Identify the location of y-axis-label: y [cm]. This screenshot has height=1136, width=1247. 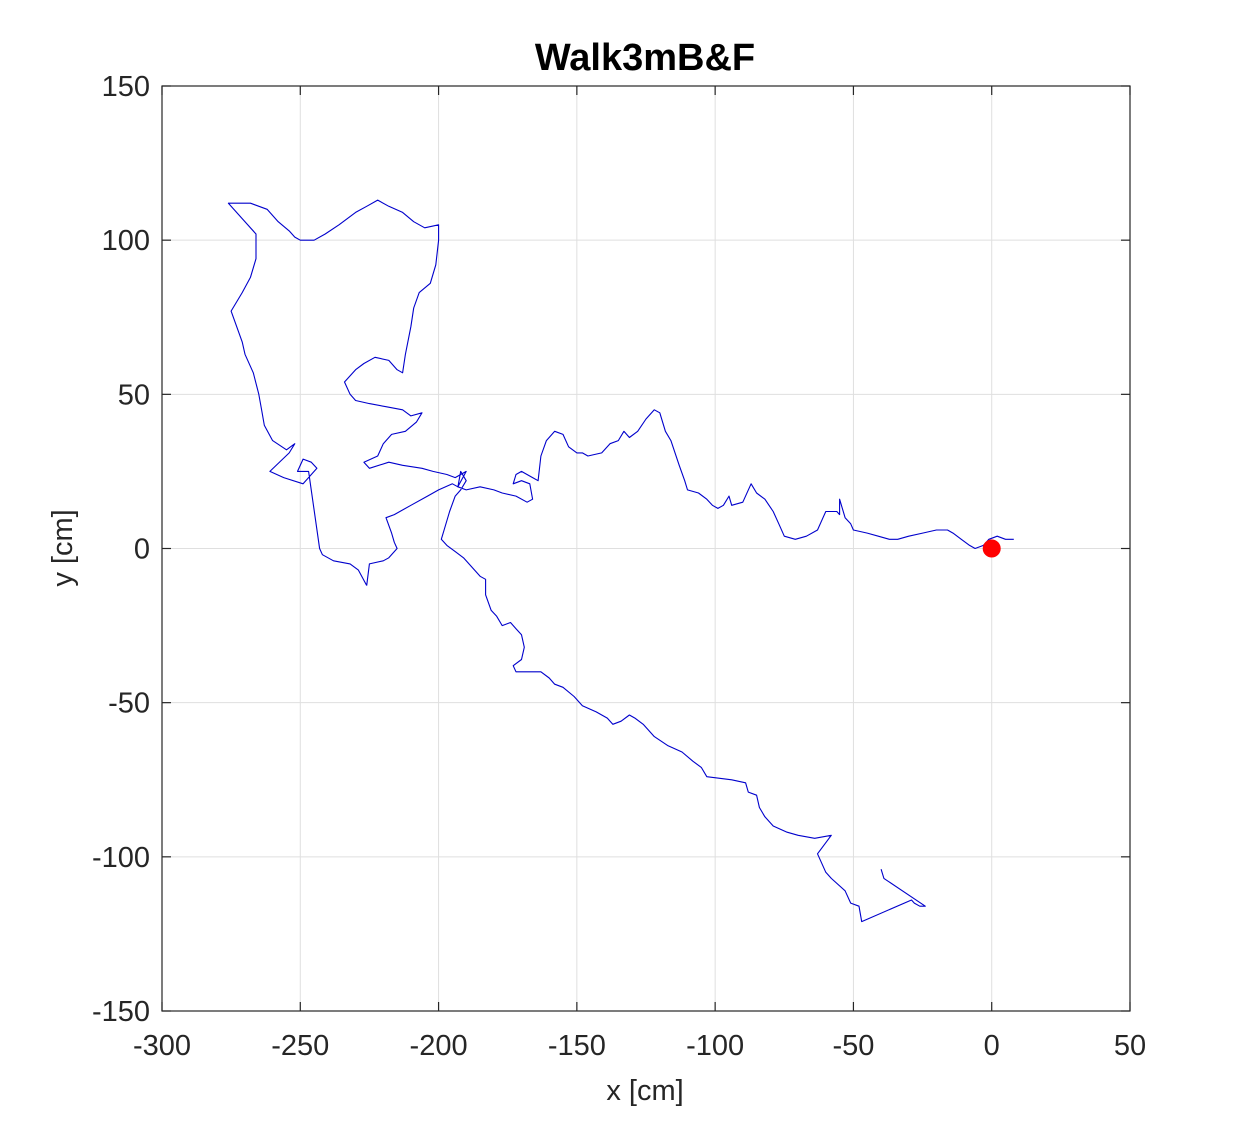
(63, 547).